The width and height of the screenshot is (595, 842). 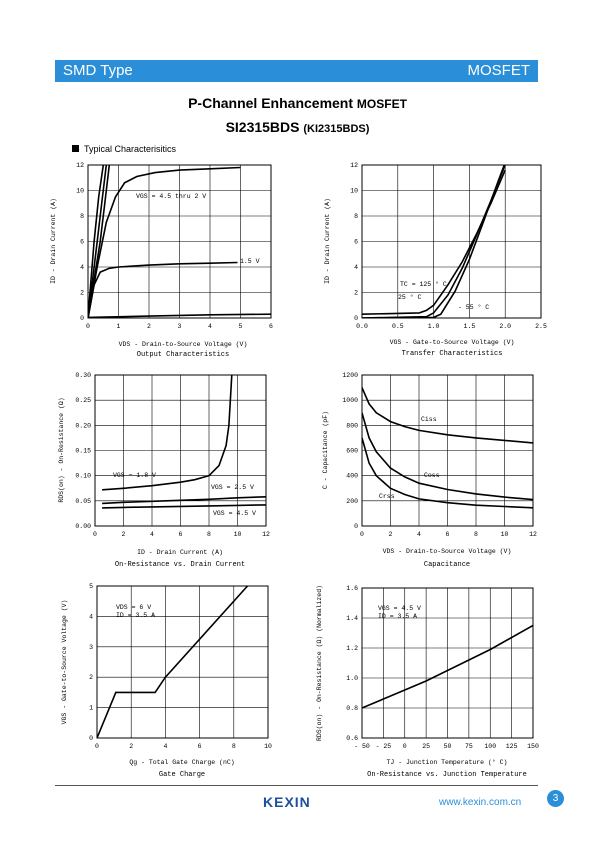 I want to click on y-axis-label: C - Capacitance (pF), so click(x=325, y=450).